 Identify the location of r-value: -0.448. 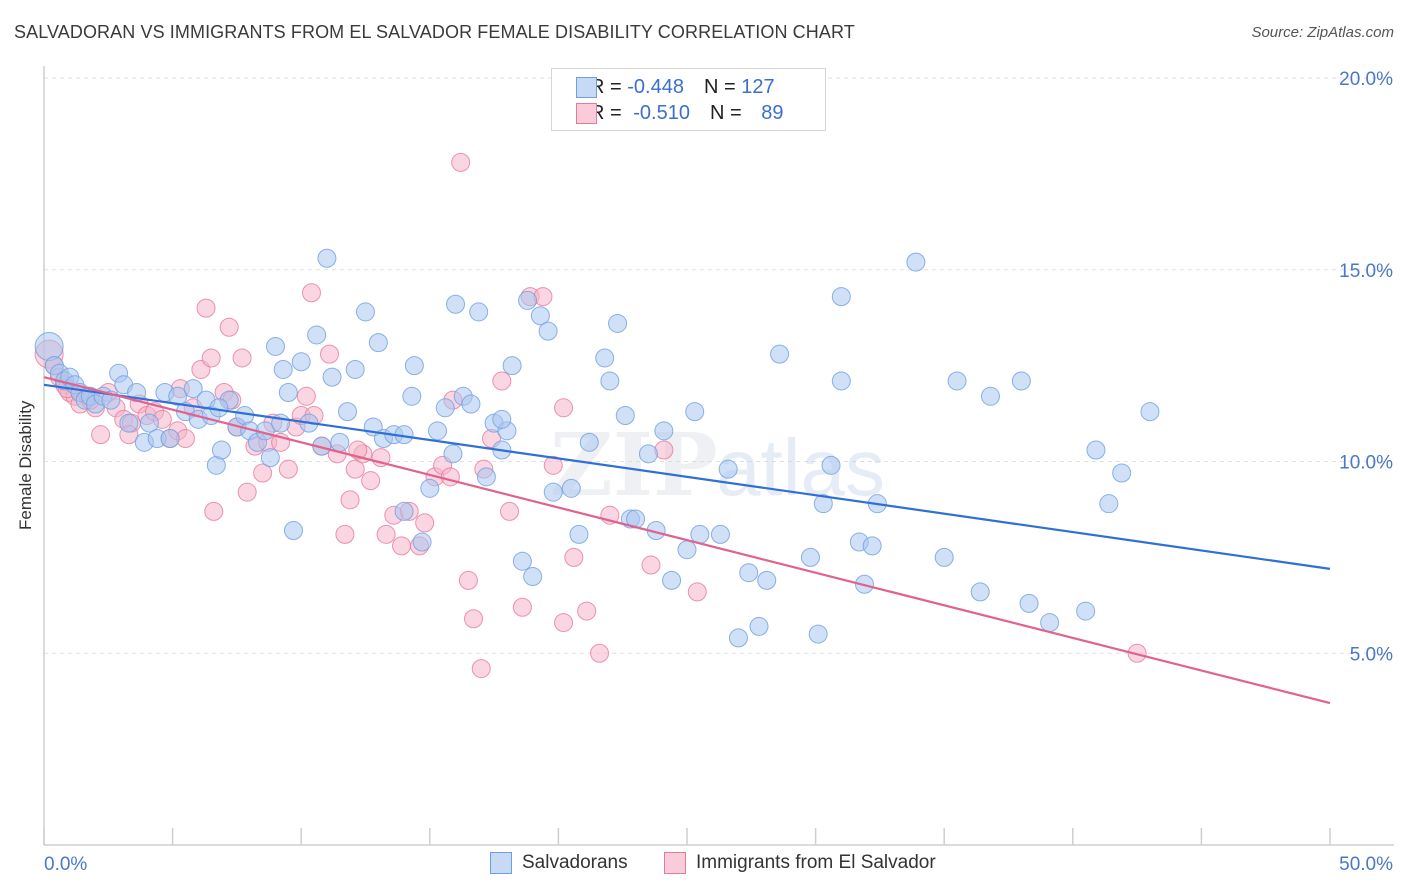
(655, 86).